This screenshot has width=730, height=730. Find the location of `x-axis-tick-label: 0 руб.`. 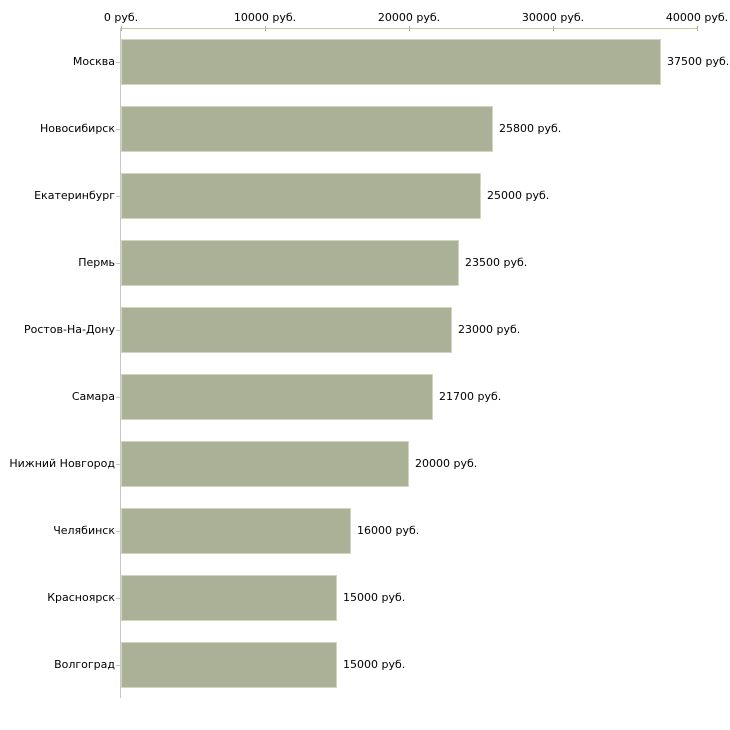

x-axis-tick-label: 0 руб. is located at coordinates (121, 17).